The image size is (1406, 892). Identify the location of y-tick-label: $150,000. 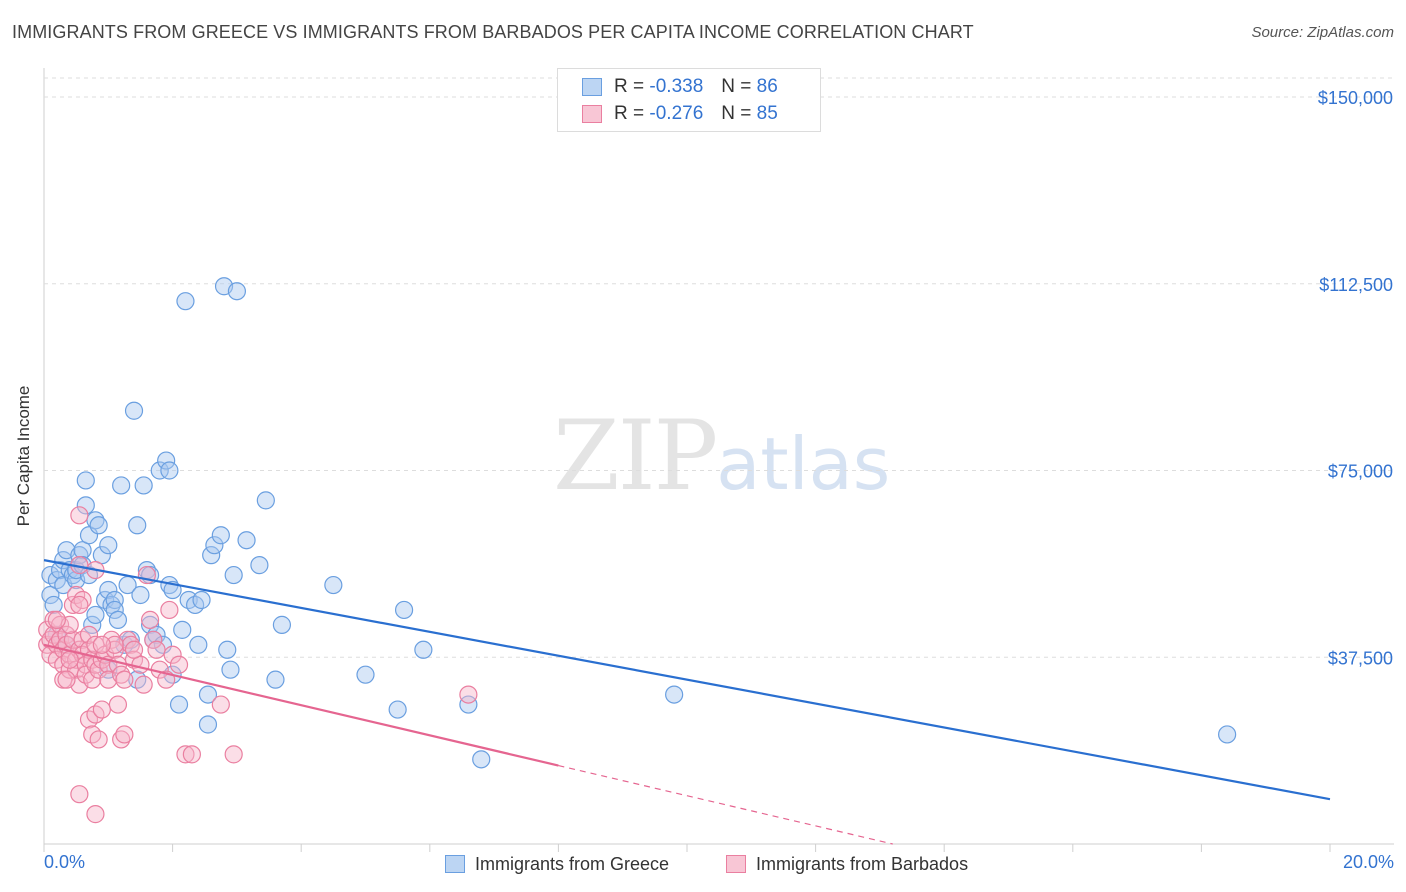
(1355, 98).